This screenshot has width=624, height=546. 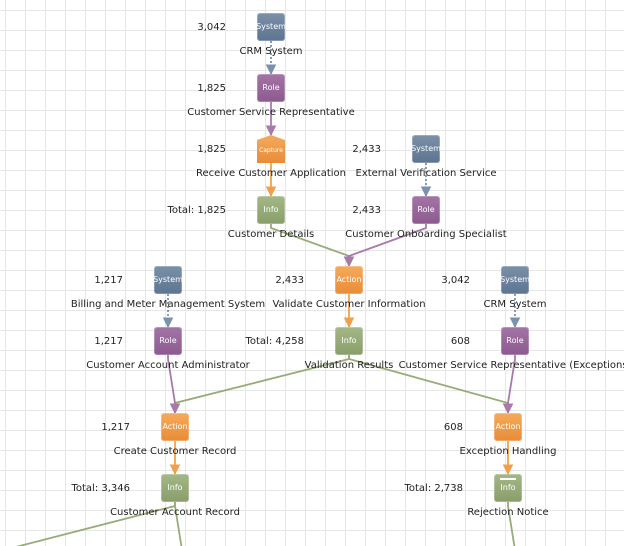 I want to click on node-label: Validate Customer Information, so click(x=349, y=304).